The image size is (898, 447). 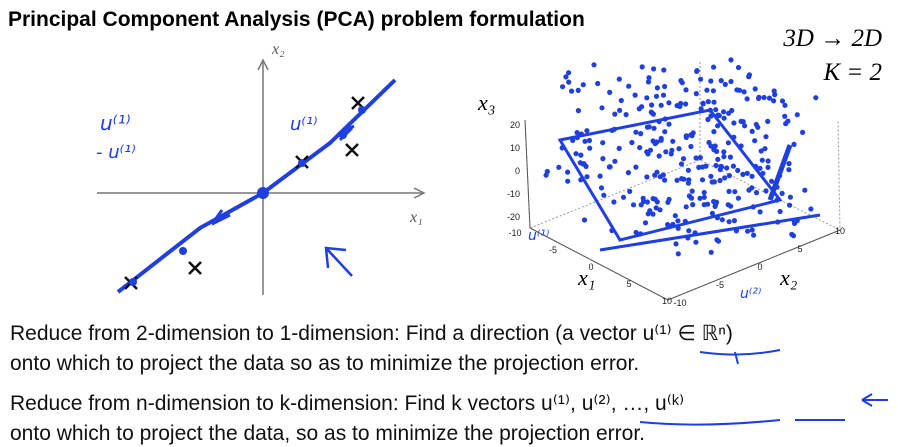 I want to click on z-tick-label: 10, so click(x=515, y=148).